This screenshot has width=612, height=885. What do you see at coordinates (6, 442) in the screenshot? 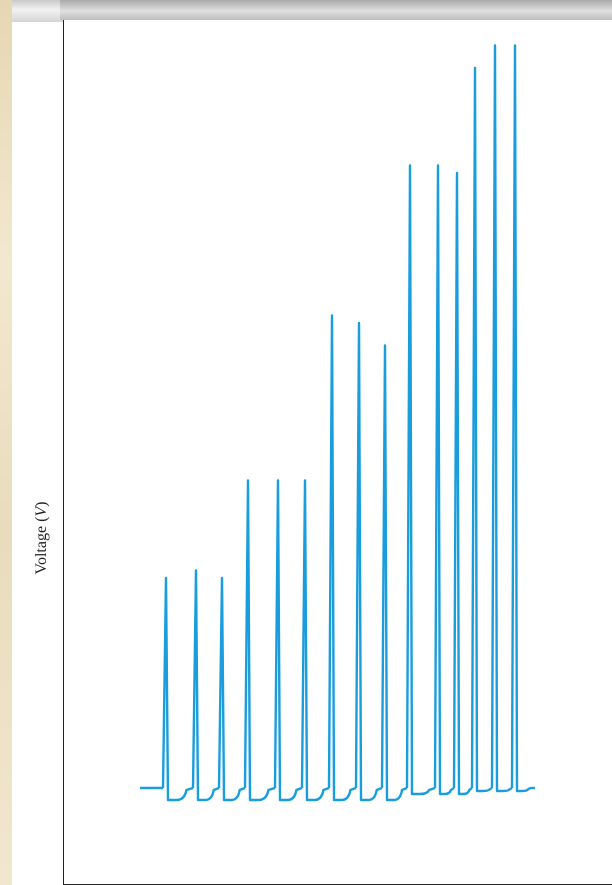
I see `left-decorative-strip` at bounding box center [6, 442].